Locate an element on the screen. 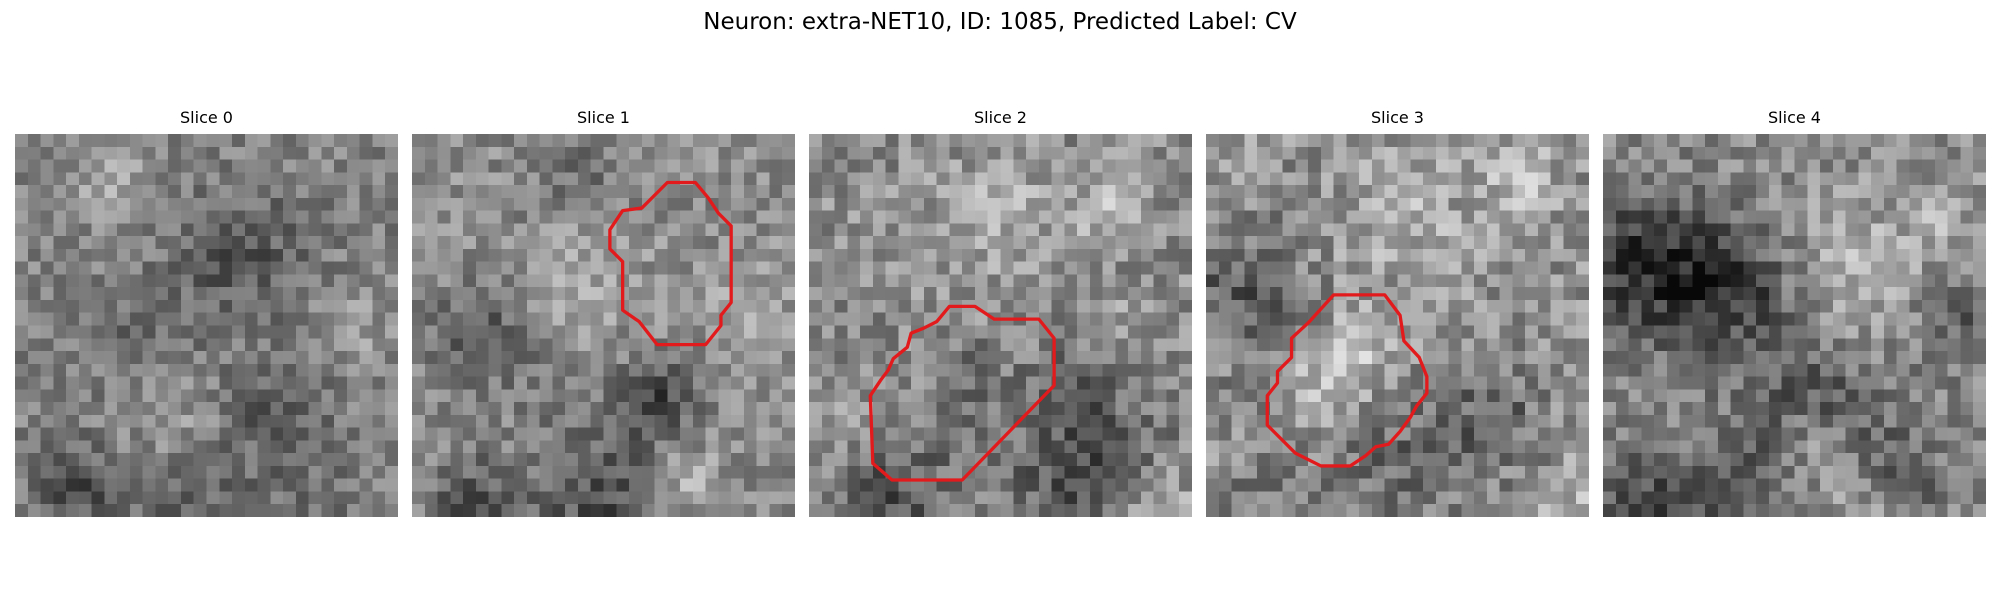 The image size is (2000, 600). slice-panel-3: Slice 3 is located at coordinates (1397, 312).